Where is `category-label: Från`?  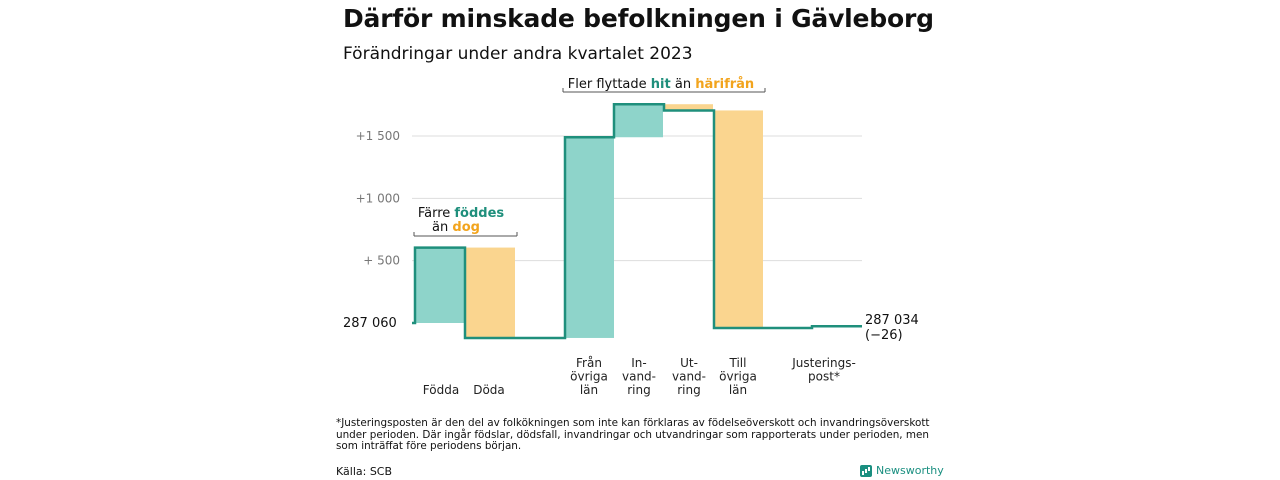 category-label: Från is located at coordinates (589, 363).